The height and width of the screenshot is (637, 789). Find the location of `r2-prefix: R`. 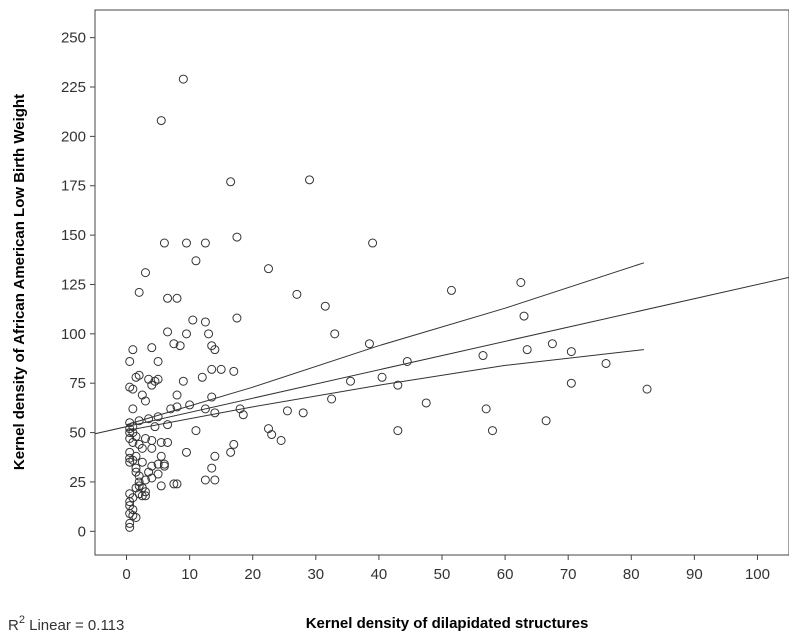

r2-prefix: R is located at coordinates (13, 625).